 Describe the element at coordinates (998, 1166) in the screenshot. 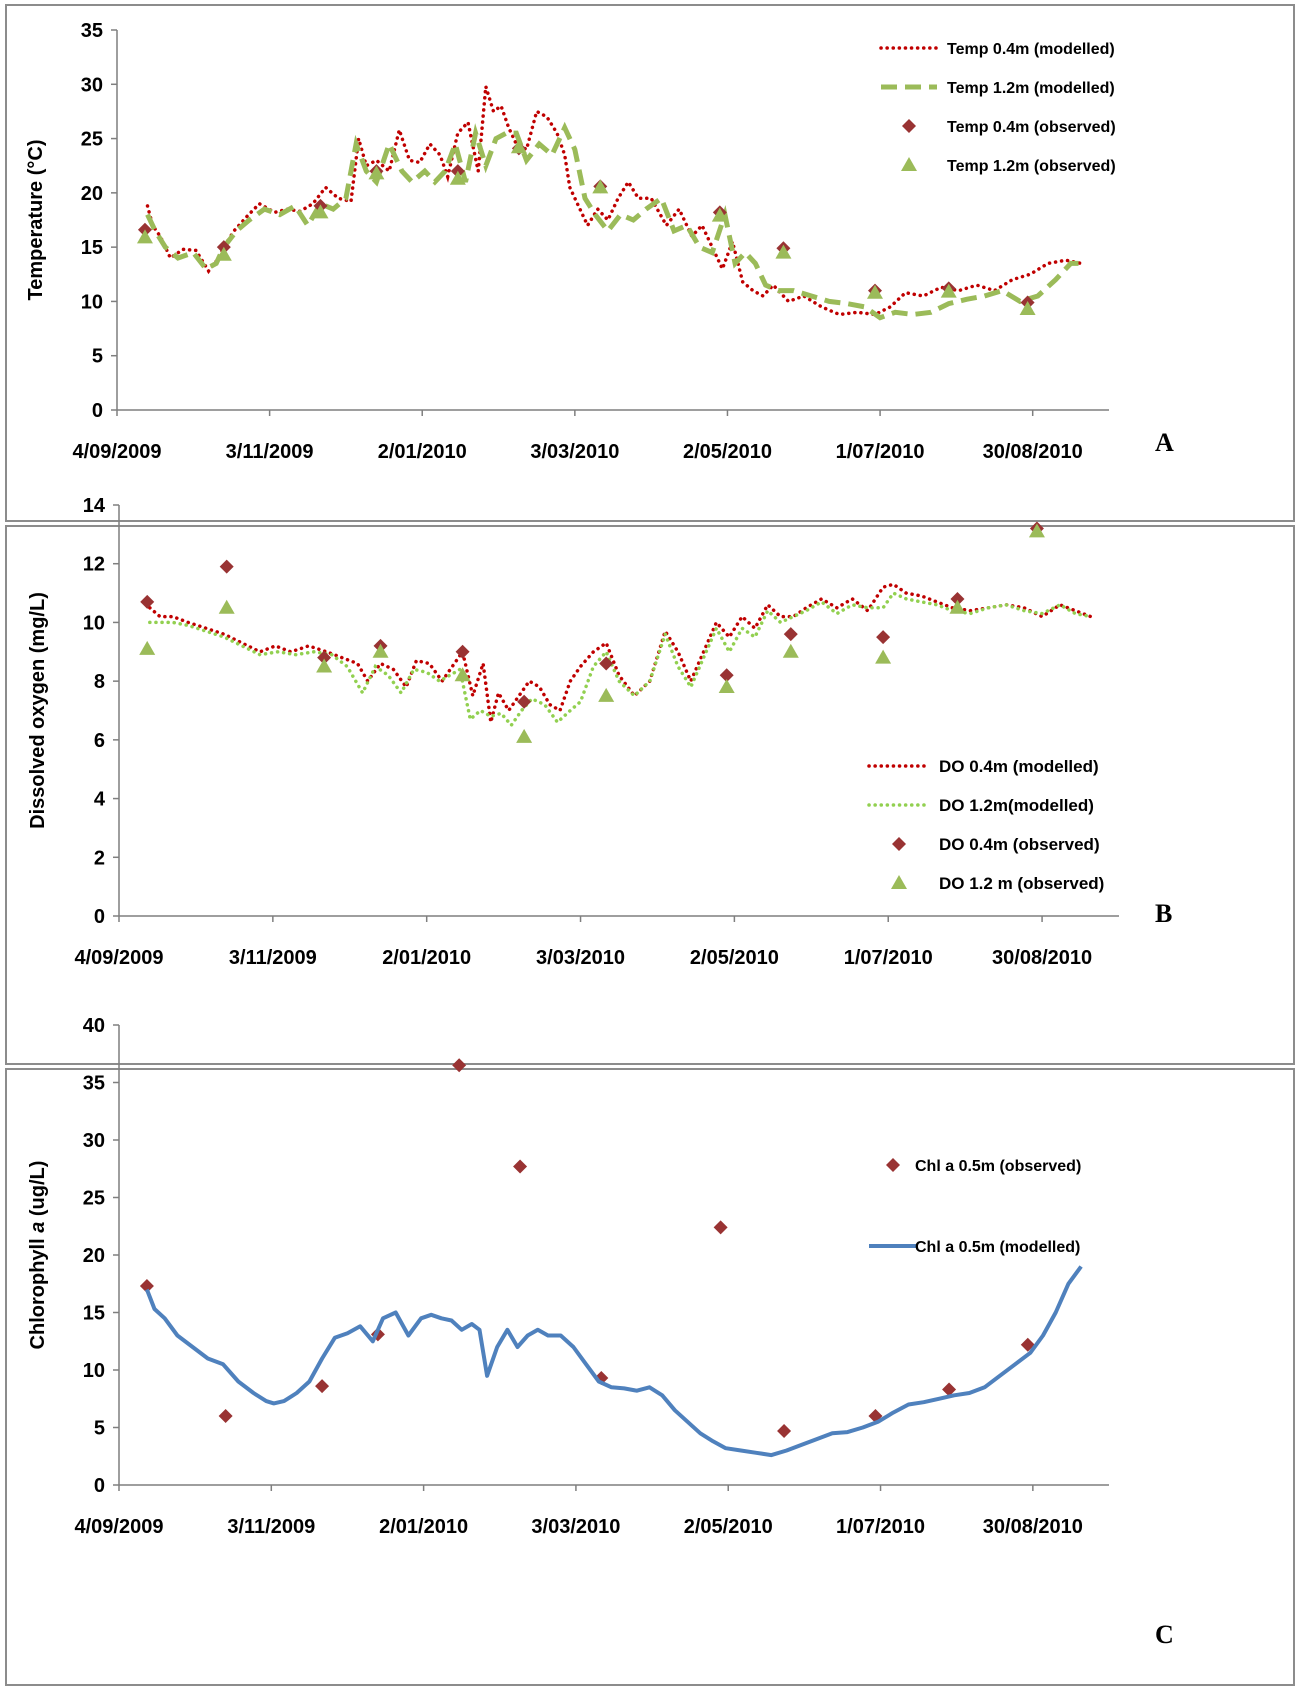

I see `legend-label: Chl a 0.5m (observed)` at that location.